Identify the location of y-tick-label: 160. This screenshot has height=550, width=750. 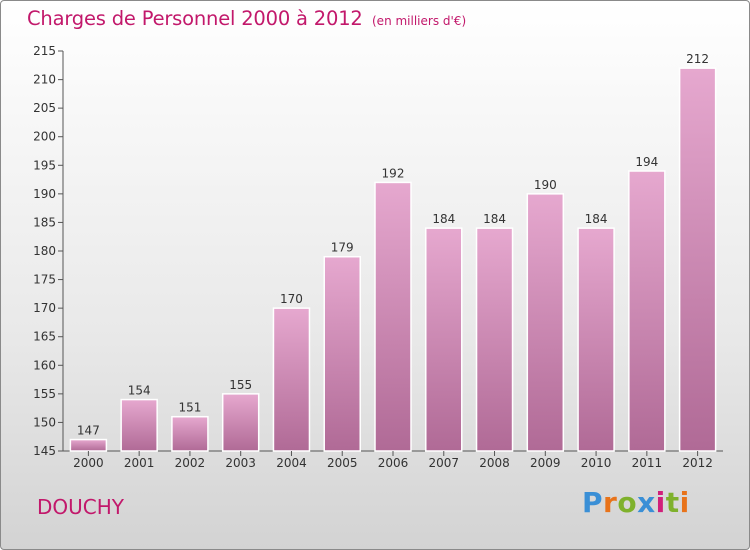
(44, 365).